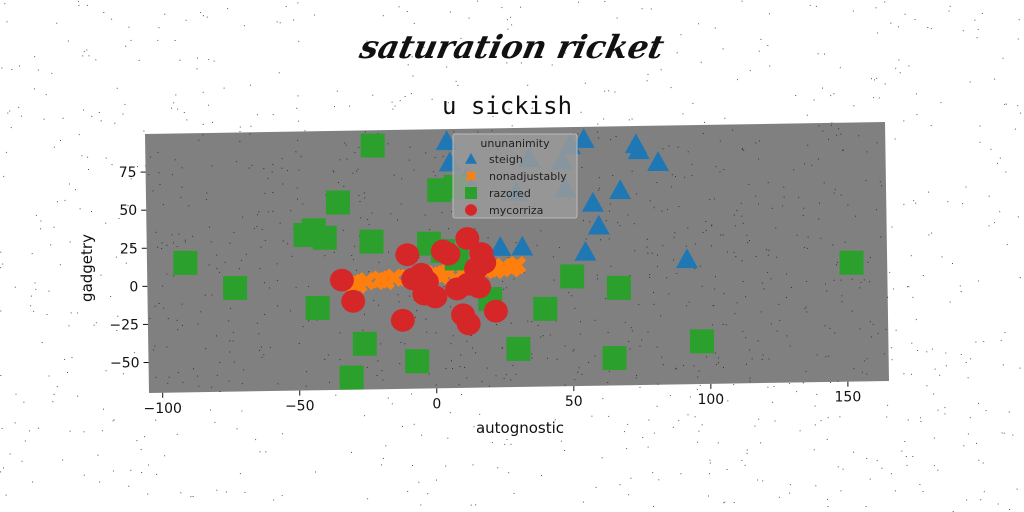 The image size is (1024, 512). I want to click on x-tick-label: 100, so click(710, 400).